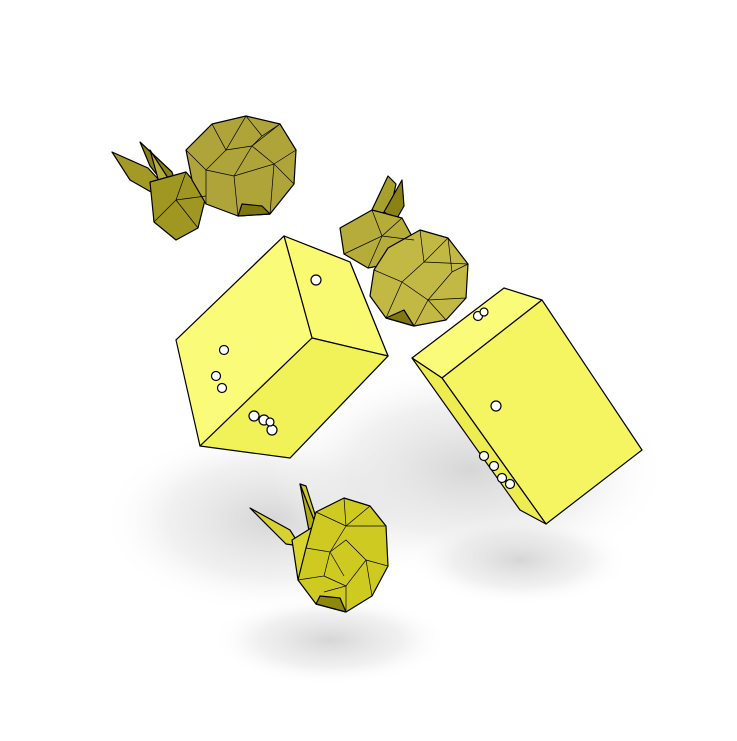 The height and width of the screenshot is (741, 737). I want to click on die-right, so click(527, 406).